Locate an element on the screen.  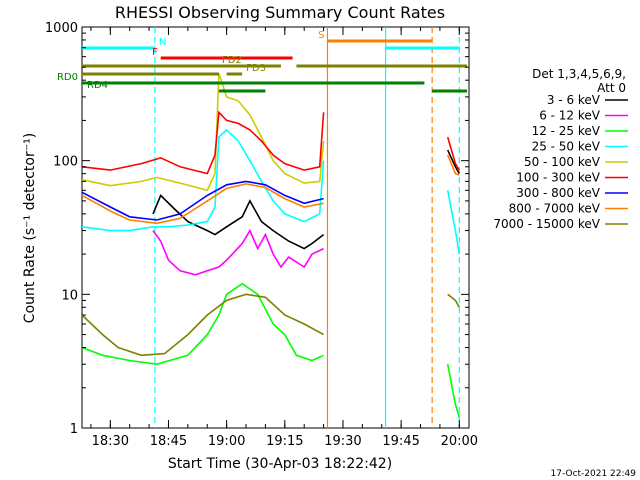
chart-title: RHESSI Observing Summary Count Rates is located at coordinates (280, 12).